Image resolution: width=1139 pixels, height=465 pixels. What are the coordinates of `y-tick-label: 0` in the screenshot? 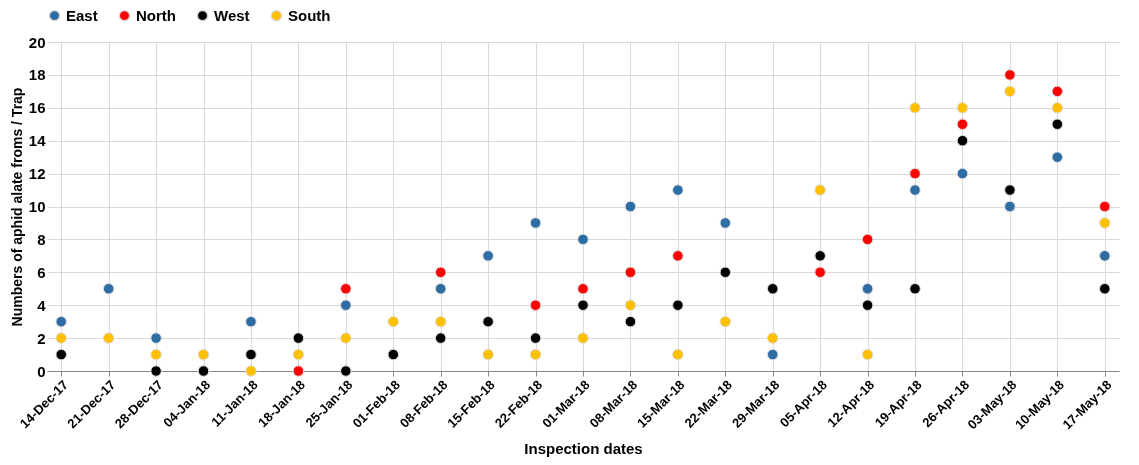 It's located at (41, 371).